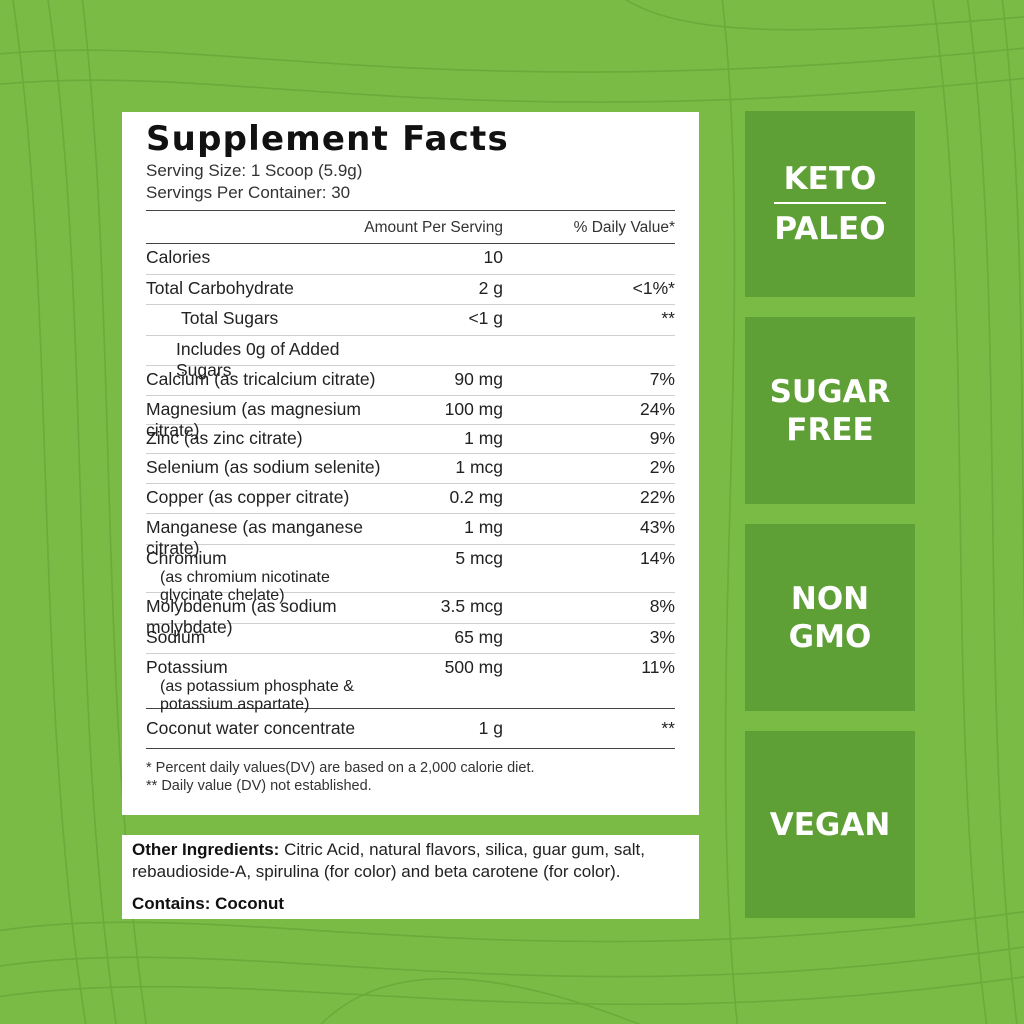 Image resolution: width=1024 pixels, height=1024 pixels. I want to click on badge-non-gmo: NON GMO, so click(830, 617).